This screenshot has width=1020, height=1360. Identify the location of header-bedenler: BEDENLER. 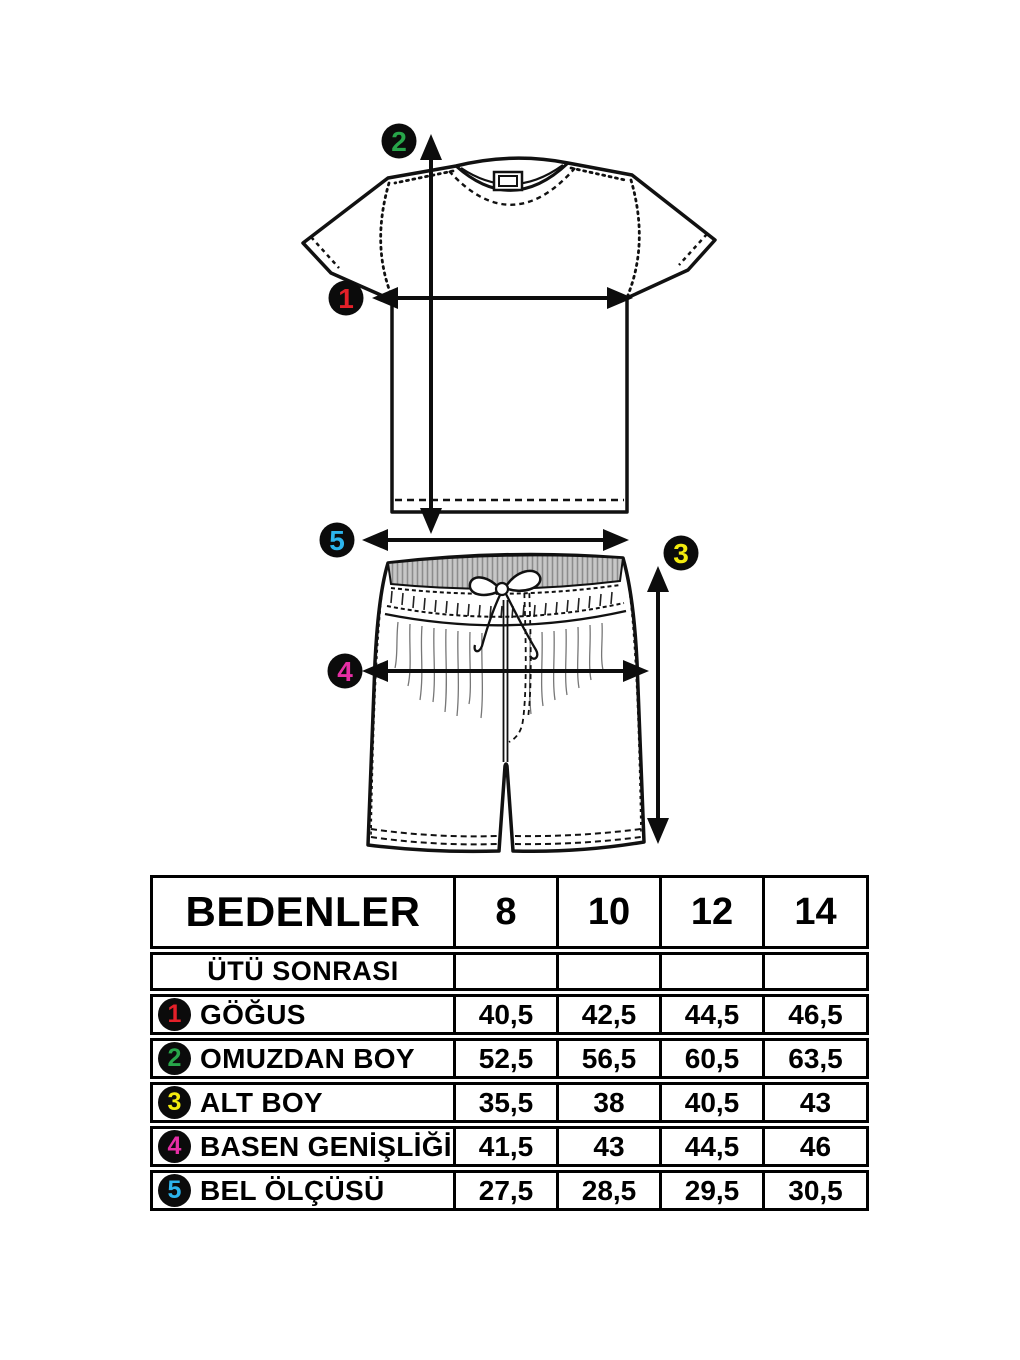
(303, 912).